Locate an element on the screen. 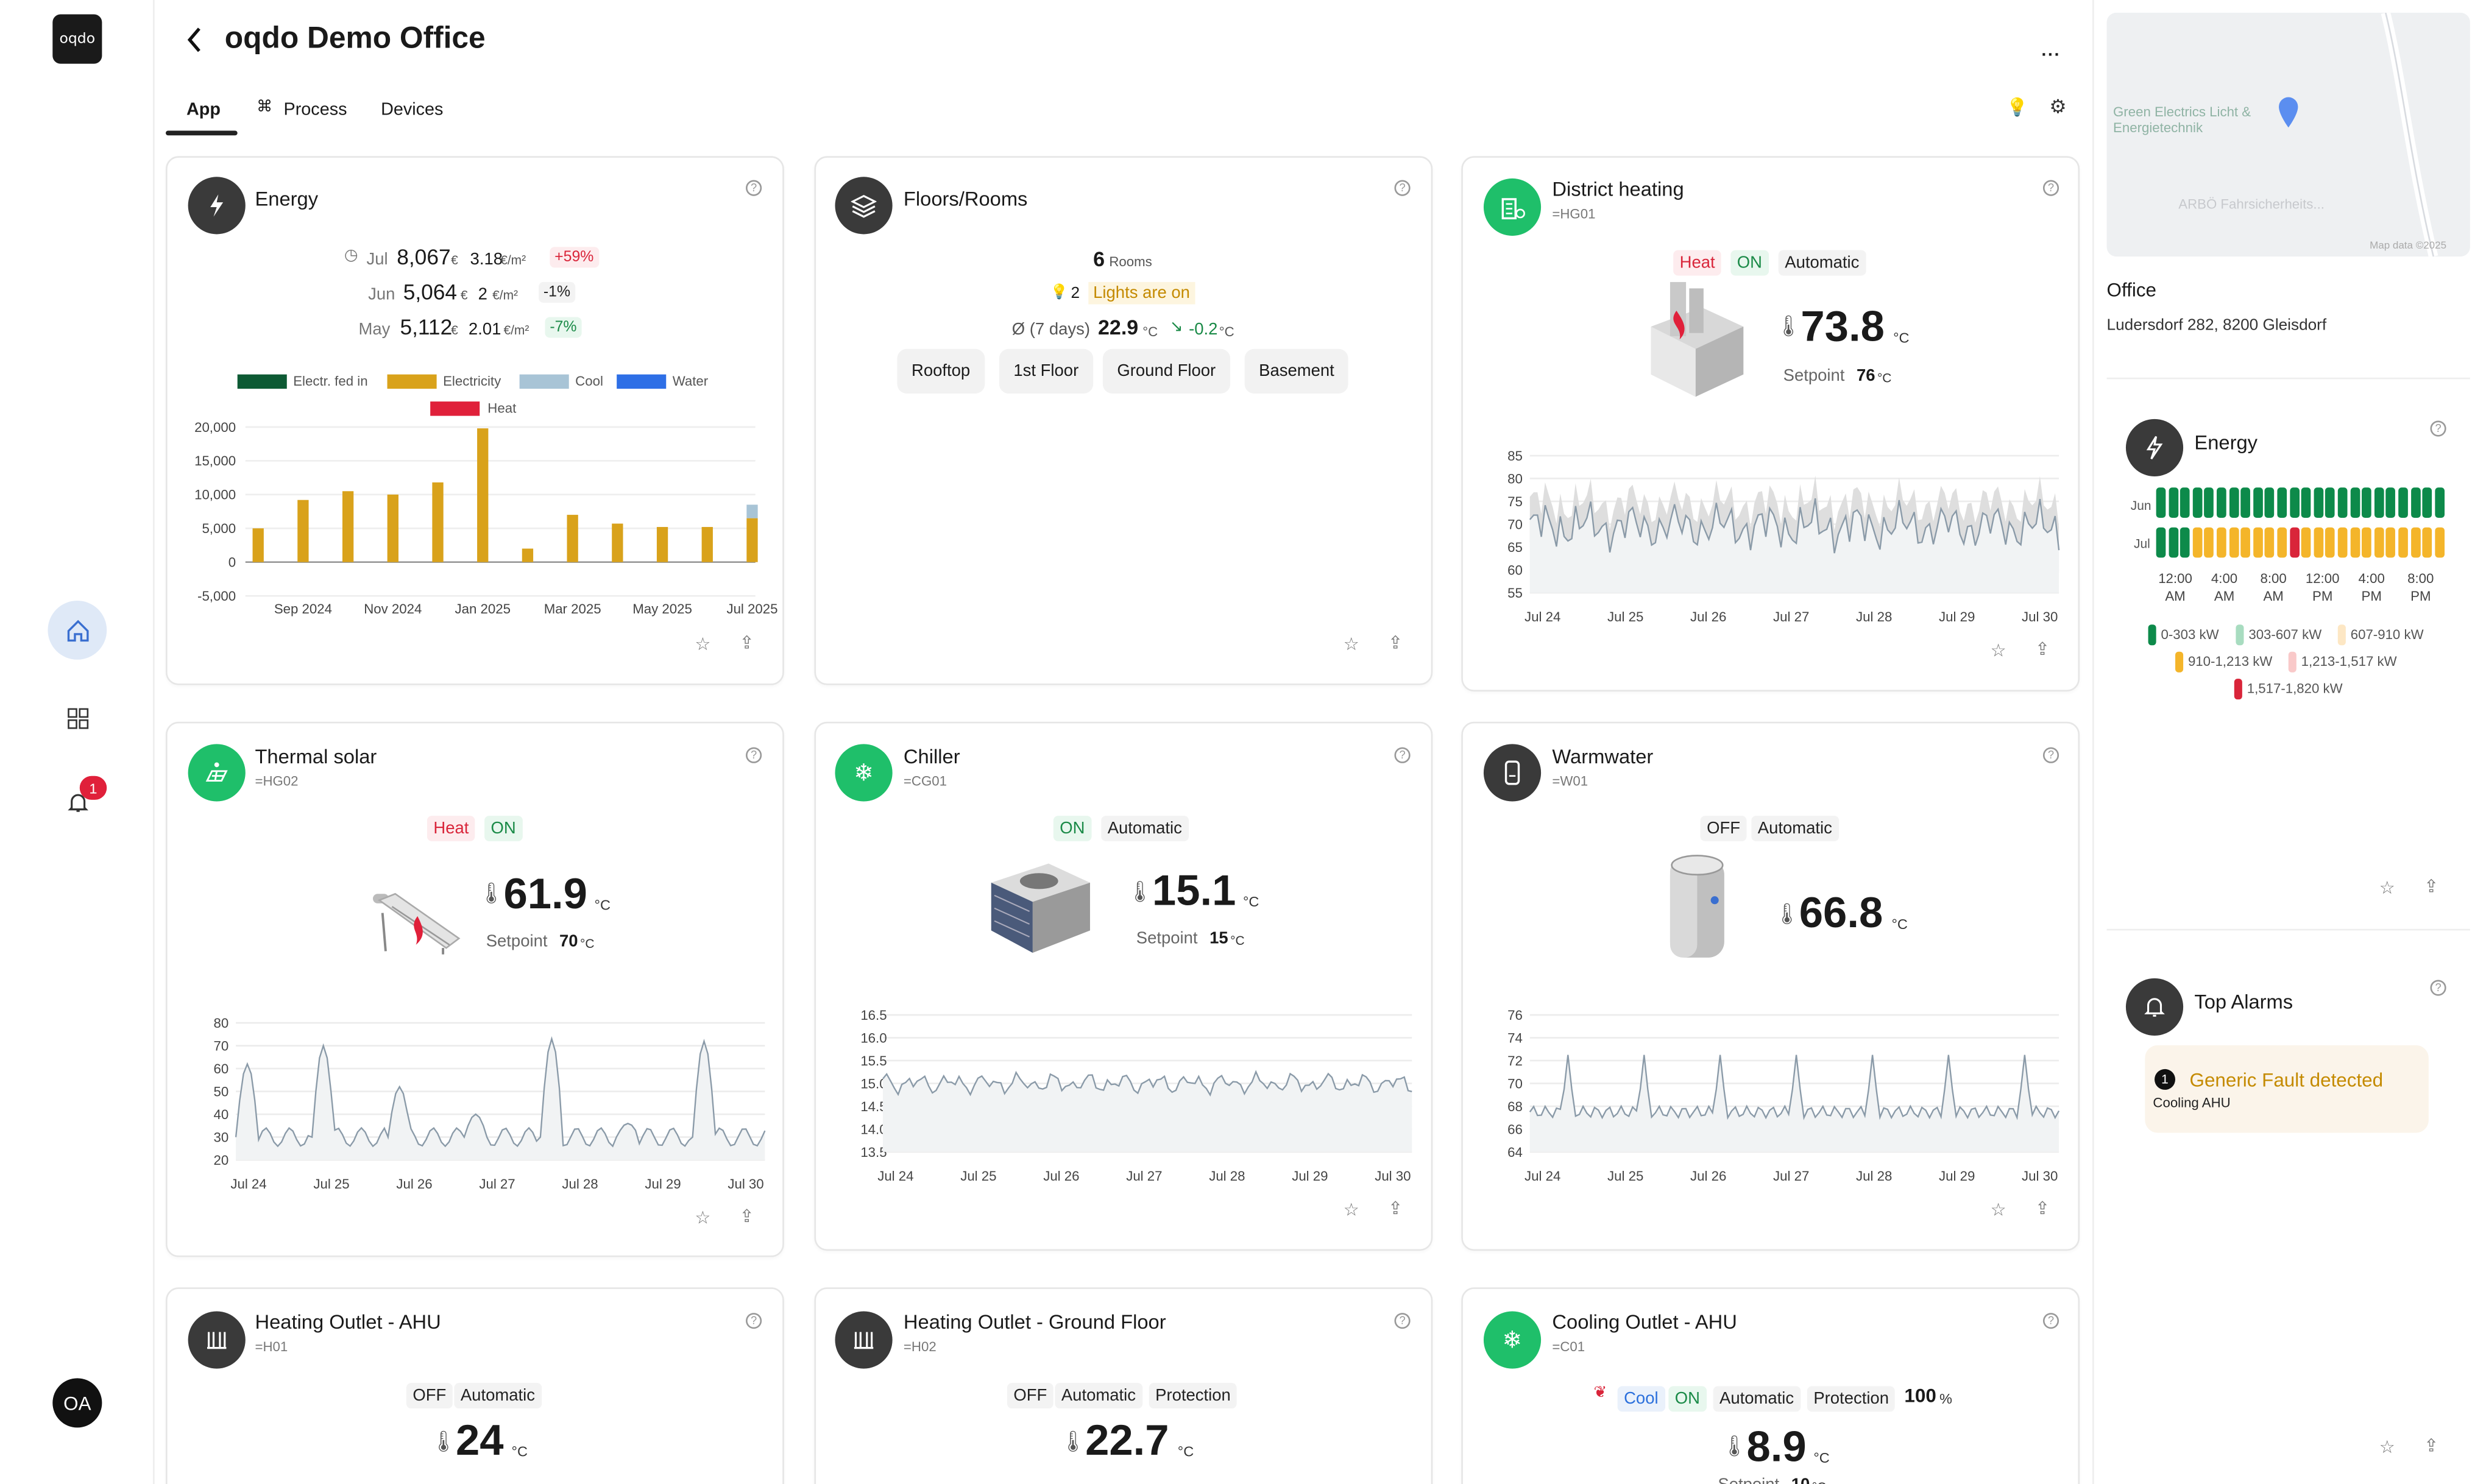 The image size is (2486, 1484). home-nav-button is located at coordinates (77, 631).